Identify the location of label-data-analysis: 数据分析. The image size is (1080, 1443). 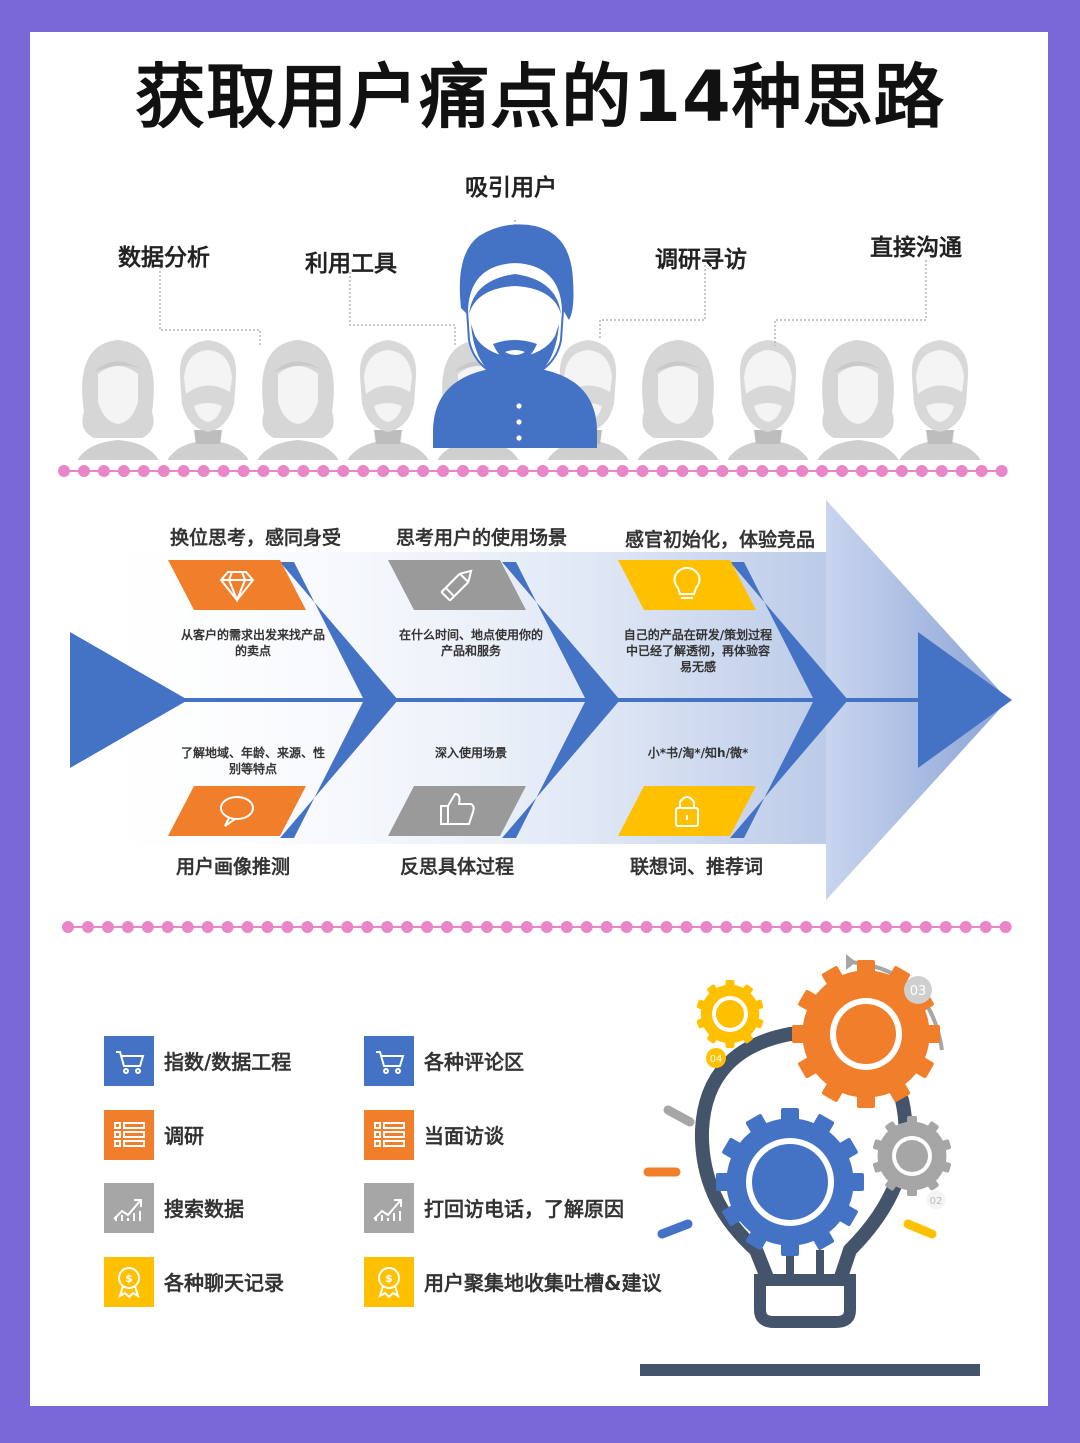
(164, 258).